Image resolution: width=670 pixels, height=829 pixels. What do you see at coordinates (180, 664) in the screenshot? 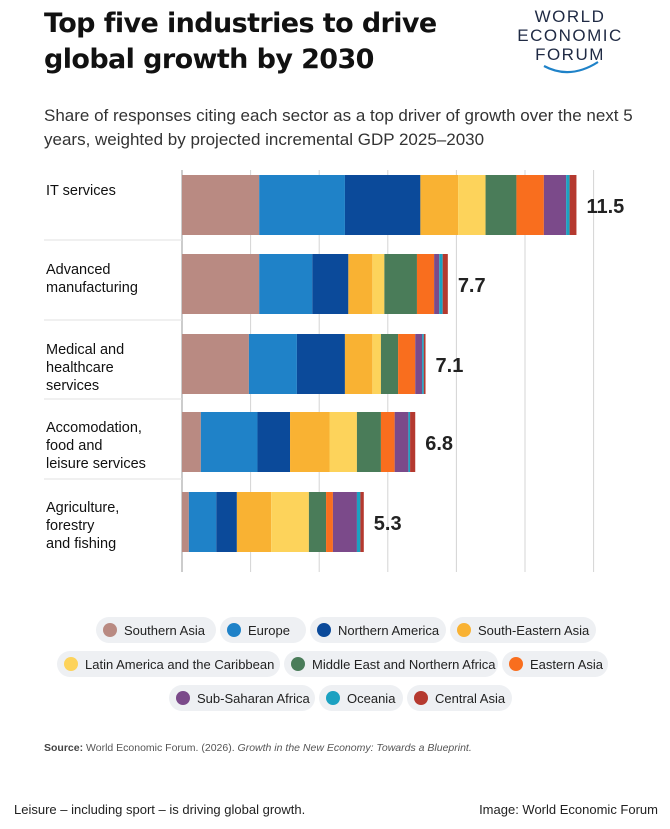
I see `legend-label: Latin America and the Caribbean` at bounding box center [180, 664].